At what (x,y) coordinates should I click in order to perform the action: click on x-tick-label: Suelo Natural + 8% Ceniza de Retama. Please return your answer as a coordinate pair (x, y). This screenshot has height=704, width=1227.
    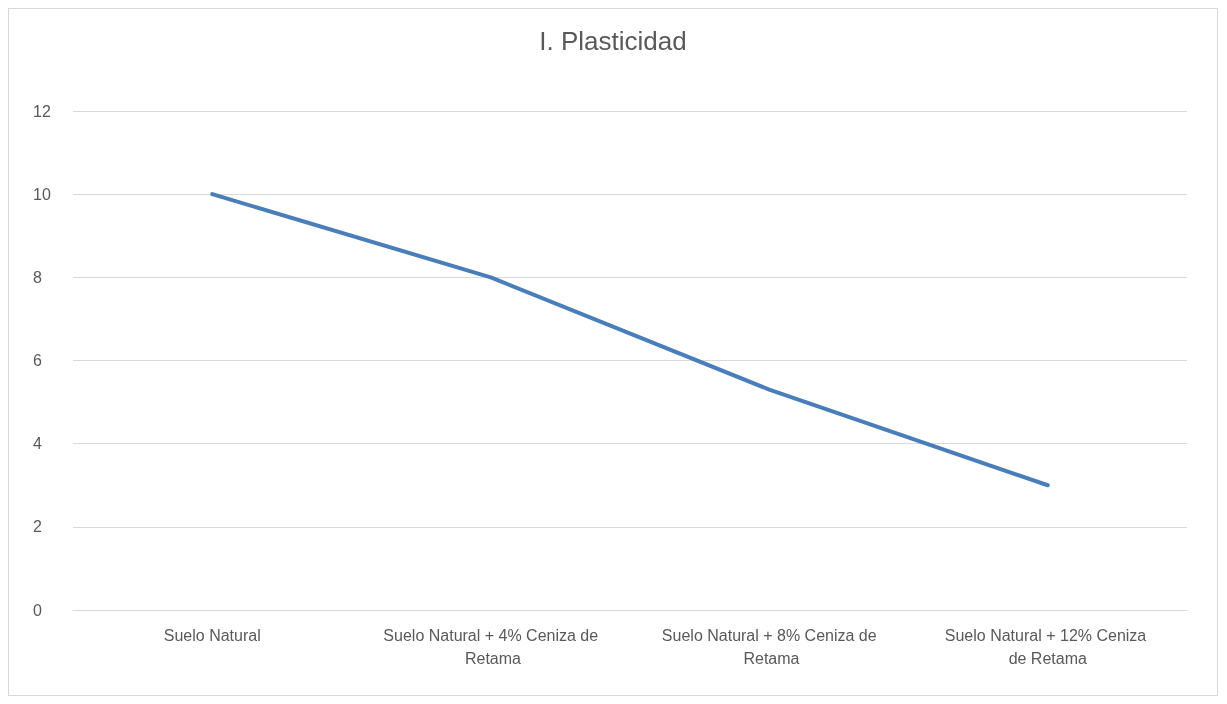
    Looking at the image, I should click on (769, 647).